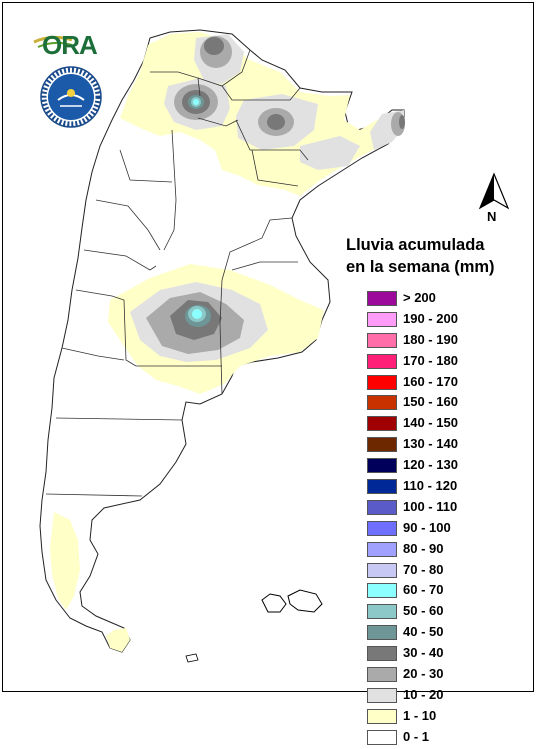 The image size is (538, 749). I want to click on legend-label: 20 - 30, so click(423, 674).